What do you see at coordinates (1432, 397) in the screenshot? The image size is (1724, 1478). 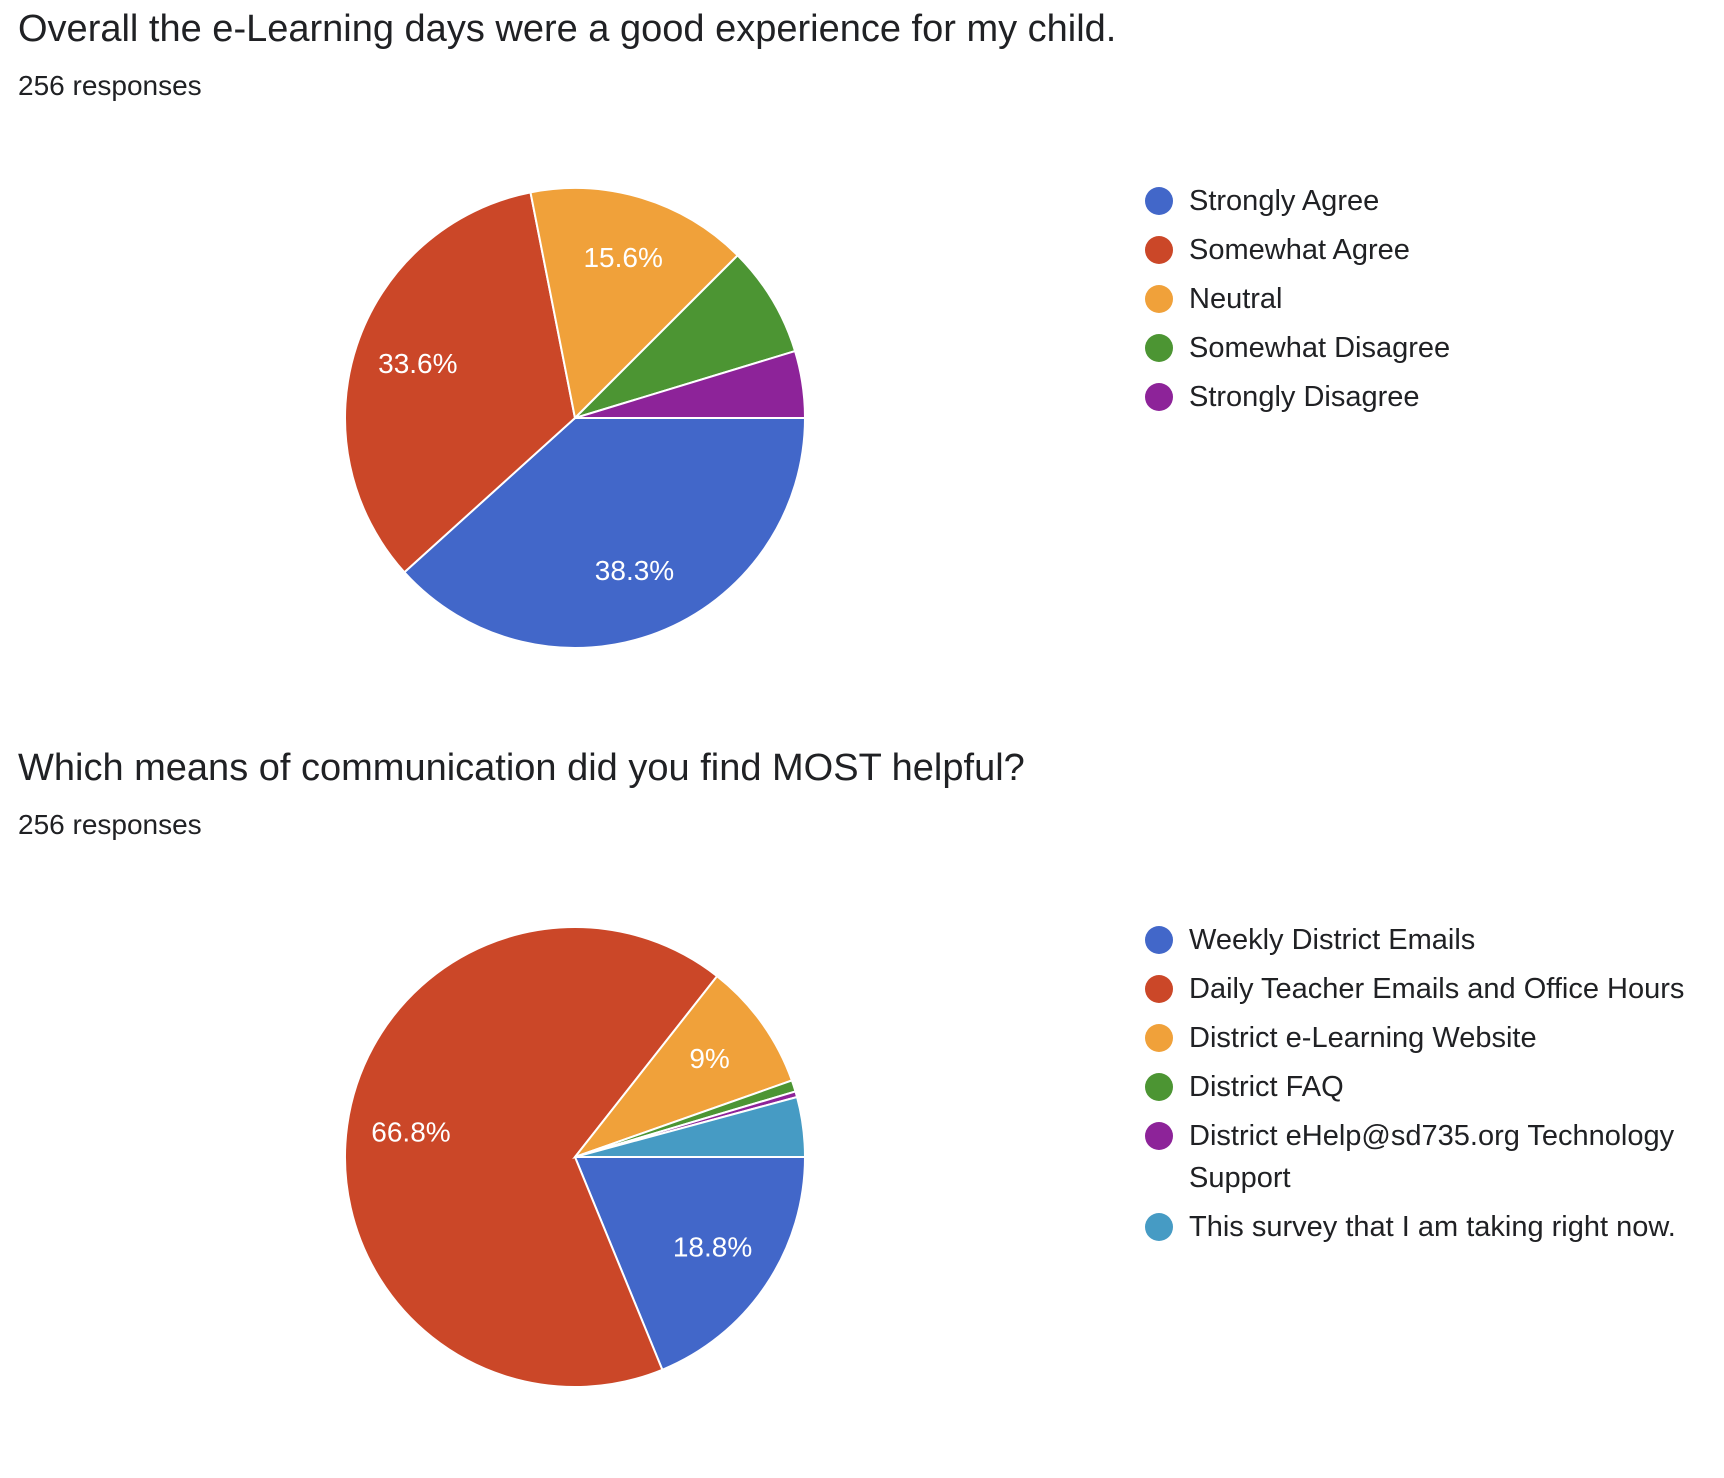 I see `legend-item: Strongly Disagree` at bounding box center [1432, 397].